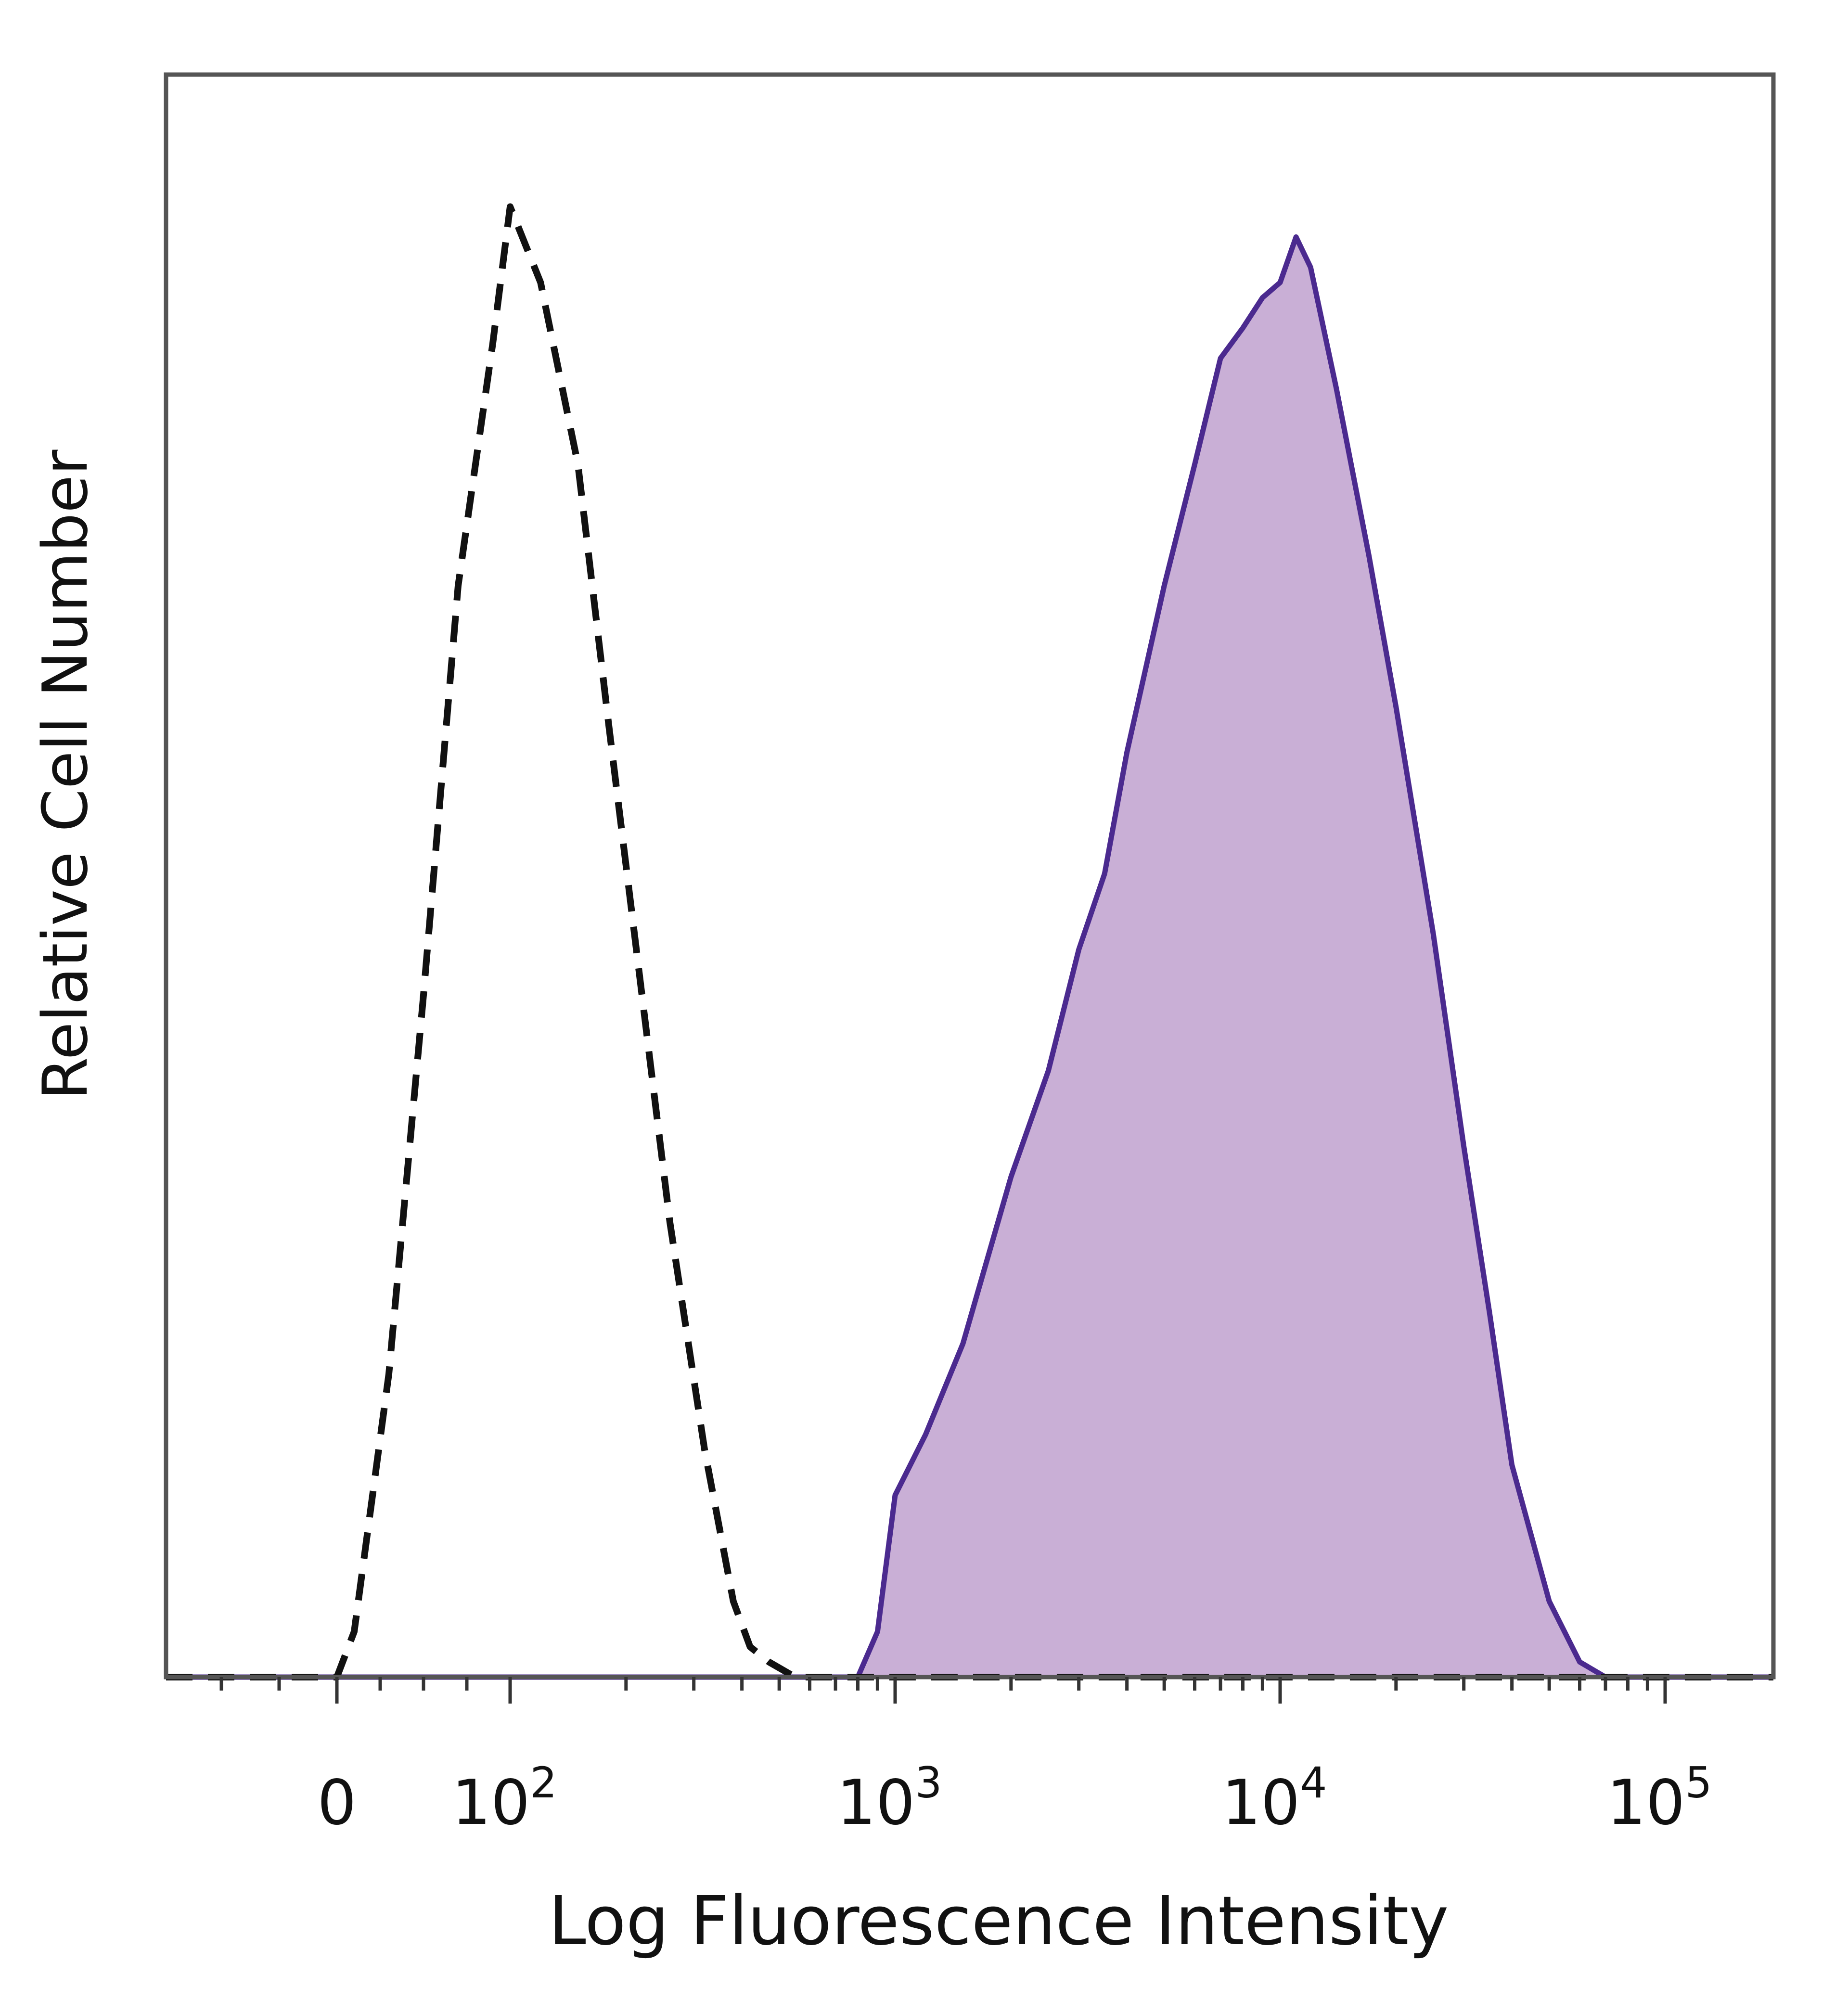 This screenshot has width=1848, height=2000. Describe the element at coordinates (1659, 1798) in the screenshot. I see `x-tick-label: 10⁵` at that location.